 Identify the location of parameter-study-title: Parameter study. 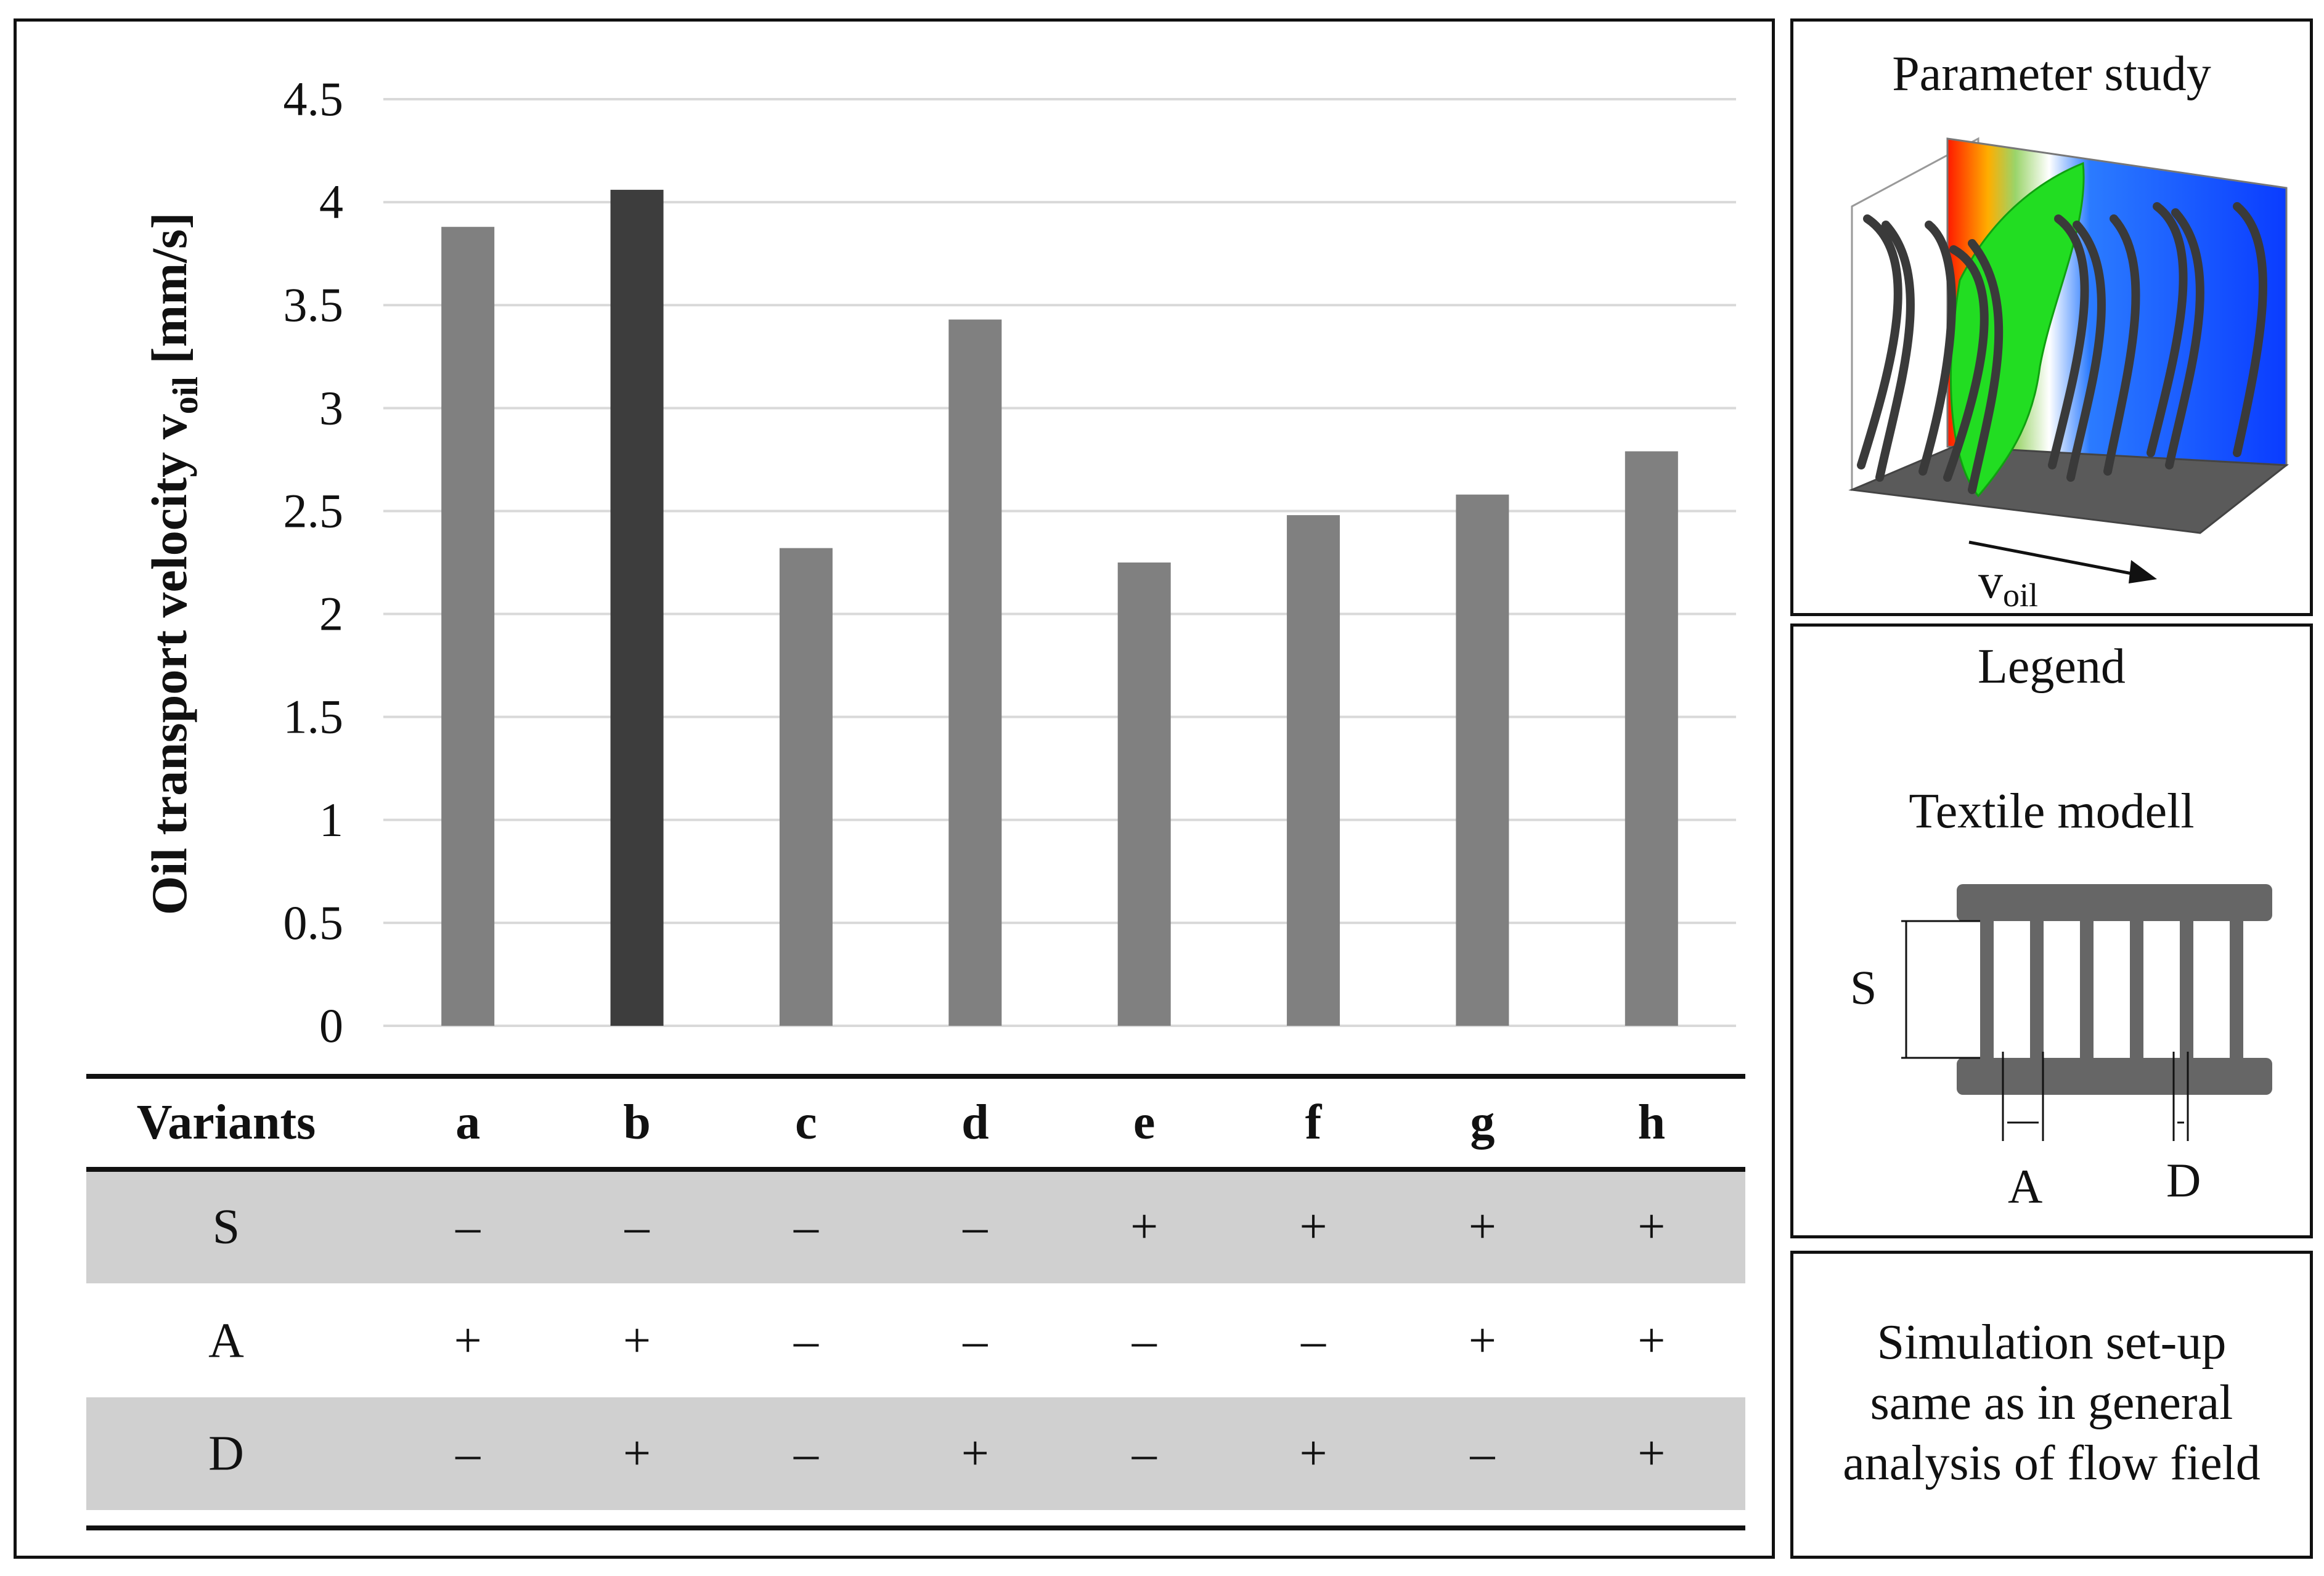
(2051, 74).